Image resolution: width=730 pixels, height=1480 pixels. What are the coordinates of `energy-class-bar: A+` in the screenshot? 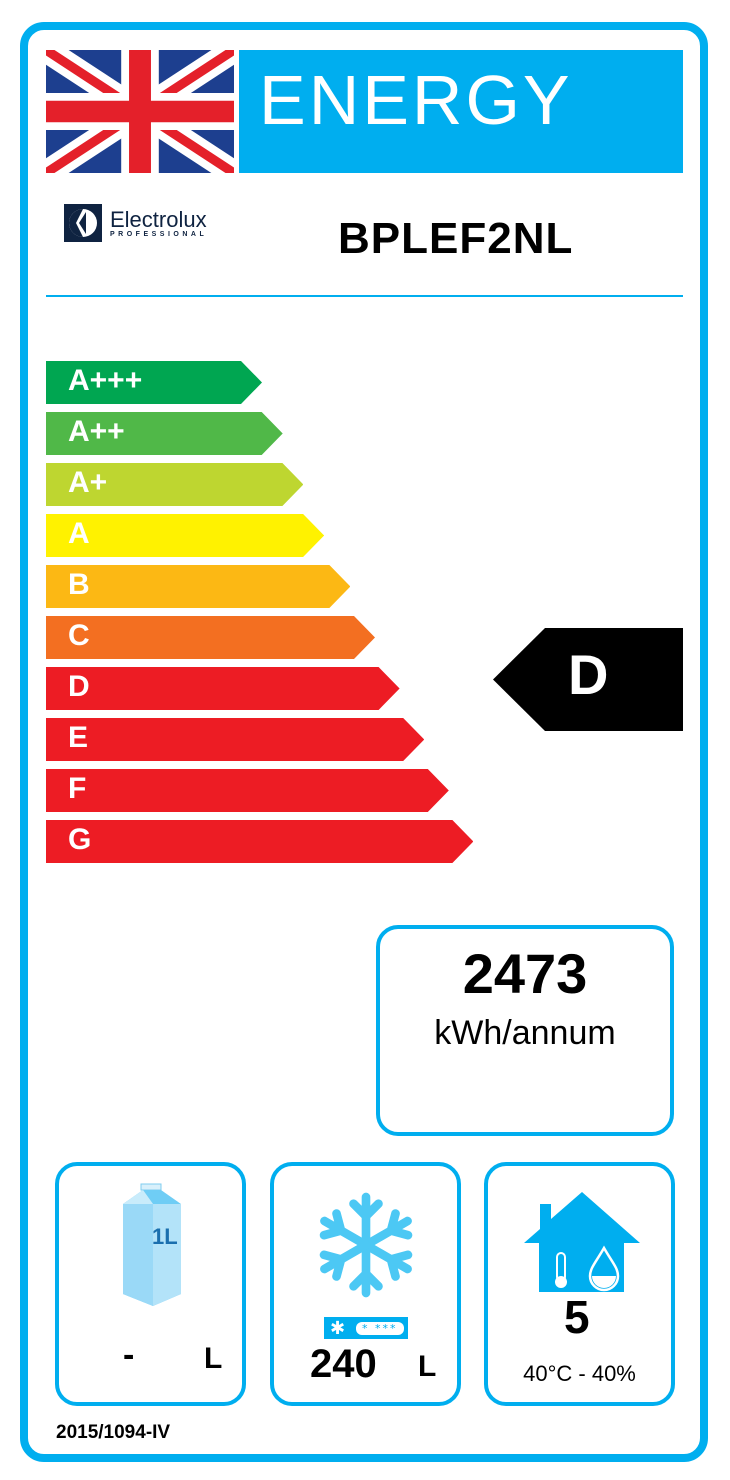 It's located at (175, 484).